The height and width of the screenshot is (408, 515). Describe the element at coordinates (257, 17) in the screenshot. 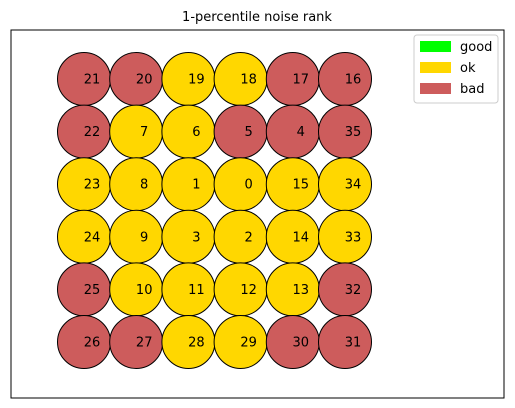

I see `chart-title: 1-percentile noise rank` at that location.